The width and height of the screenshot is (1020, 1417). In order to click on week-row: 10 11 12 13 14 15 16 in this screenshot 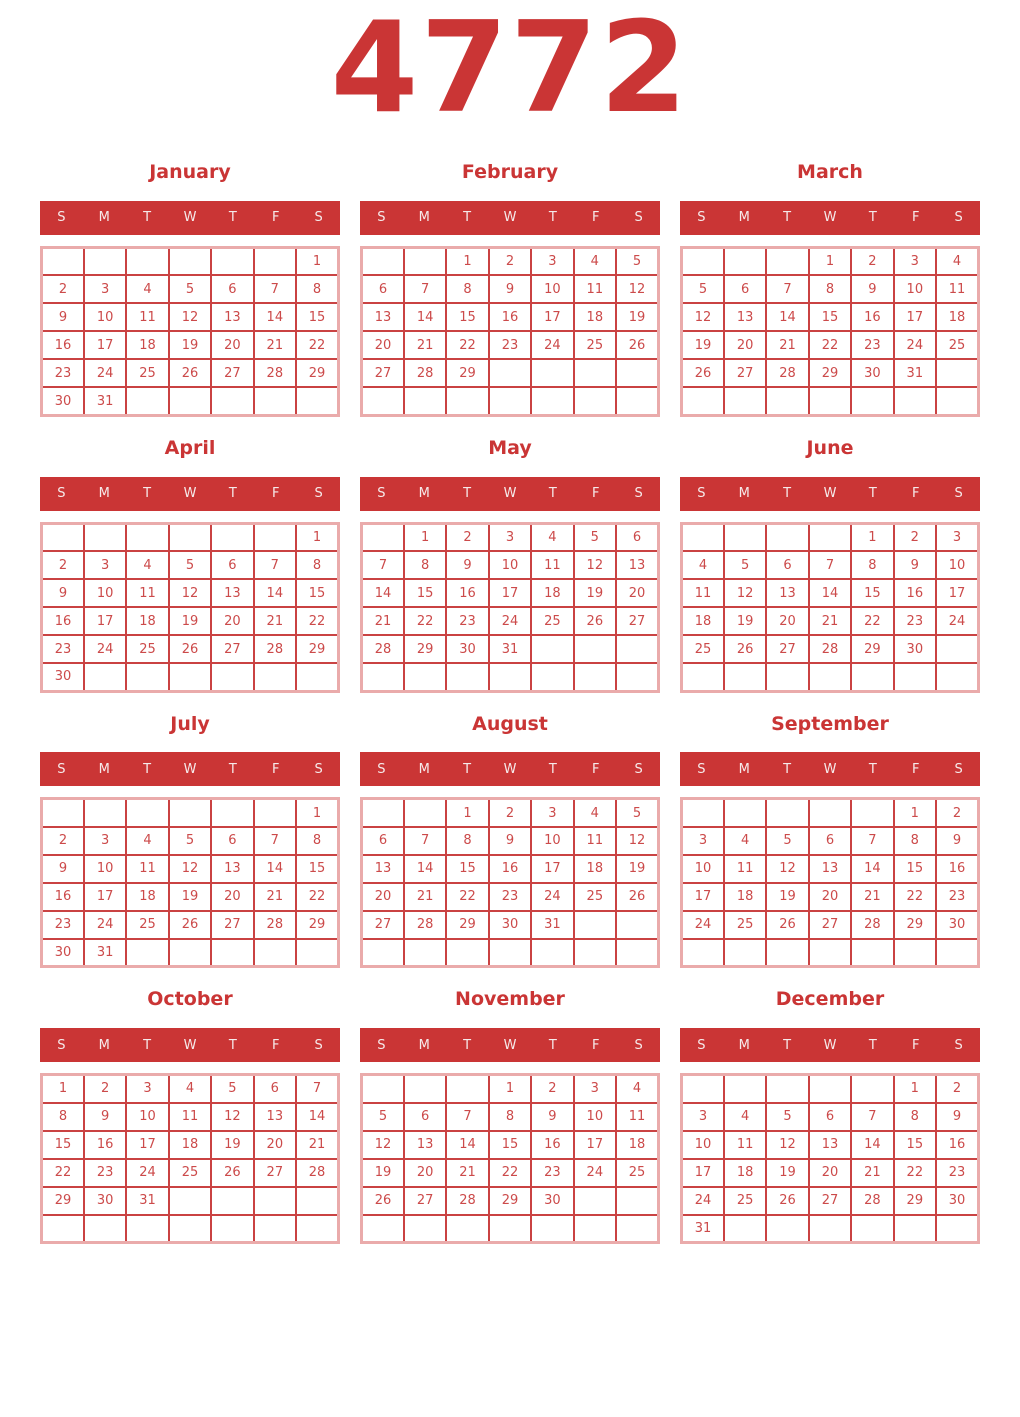, I will do `click(830, 1144)`.